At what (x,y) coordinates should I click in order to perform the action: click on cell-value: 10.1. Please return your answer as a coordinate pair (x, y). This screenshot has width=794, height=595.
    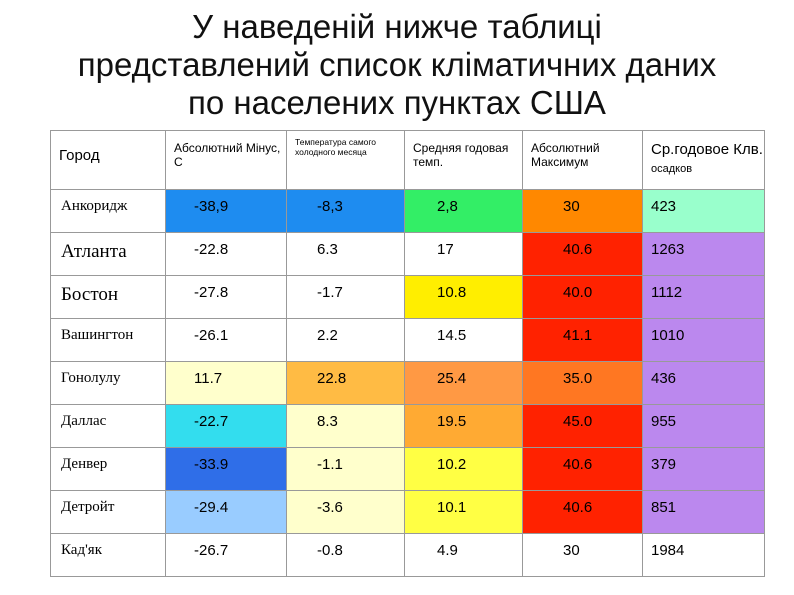
    Looking at the image, I should click on (452, 507).